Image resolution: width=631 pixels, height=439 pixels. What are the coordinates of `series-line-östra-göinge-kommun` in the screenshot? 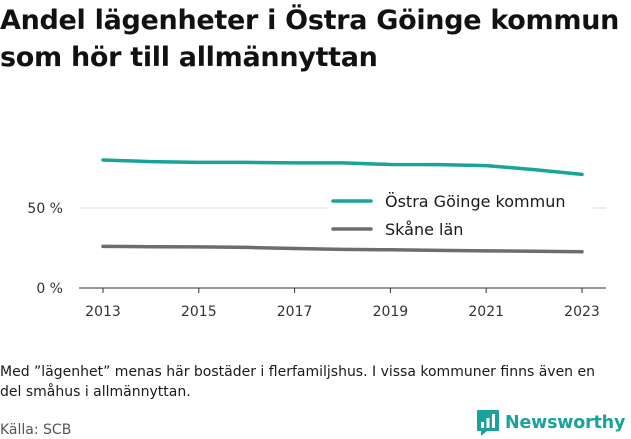 It's located at (342, 167).